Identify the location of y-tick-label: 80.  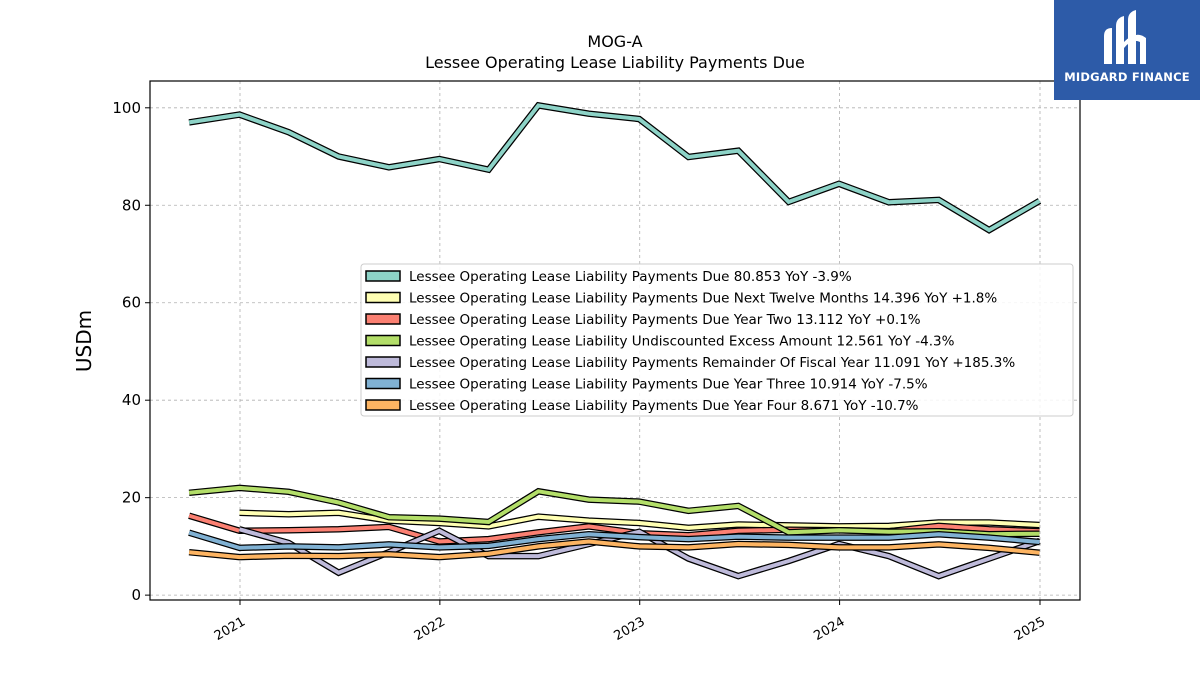
(131, 205).